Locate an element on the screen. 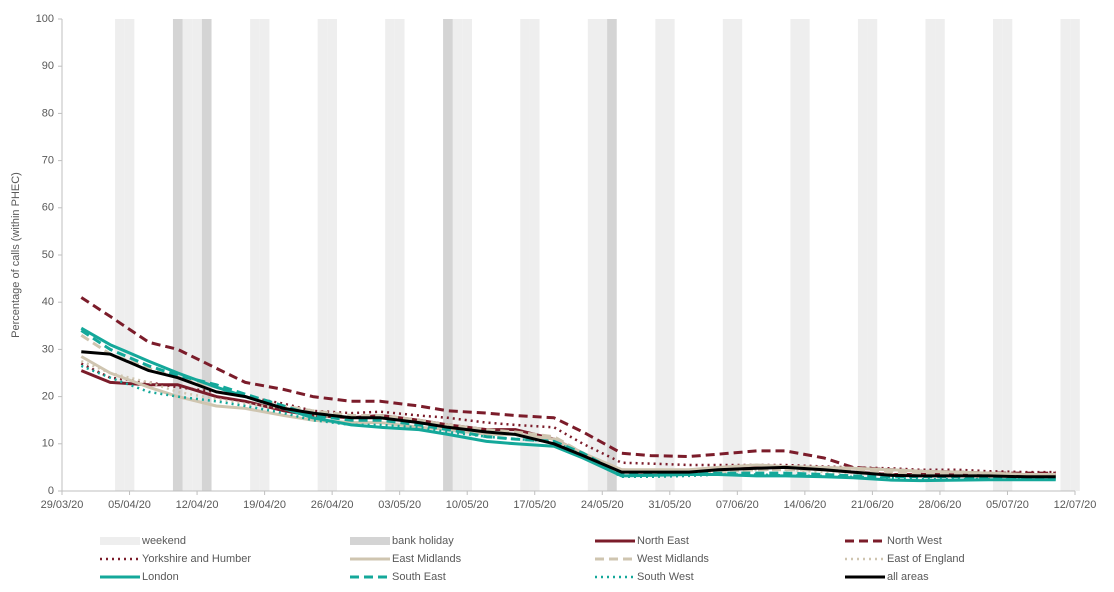 The height and width of the screenshot is (592, 1114). legend-label: bank holiday is located at coordinates (423, 541).